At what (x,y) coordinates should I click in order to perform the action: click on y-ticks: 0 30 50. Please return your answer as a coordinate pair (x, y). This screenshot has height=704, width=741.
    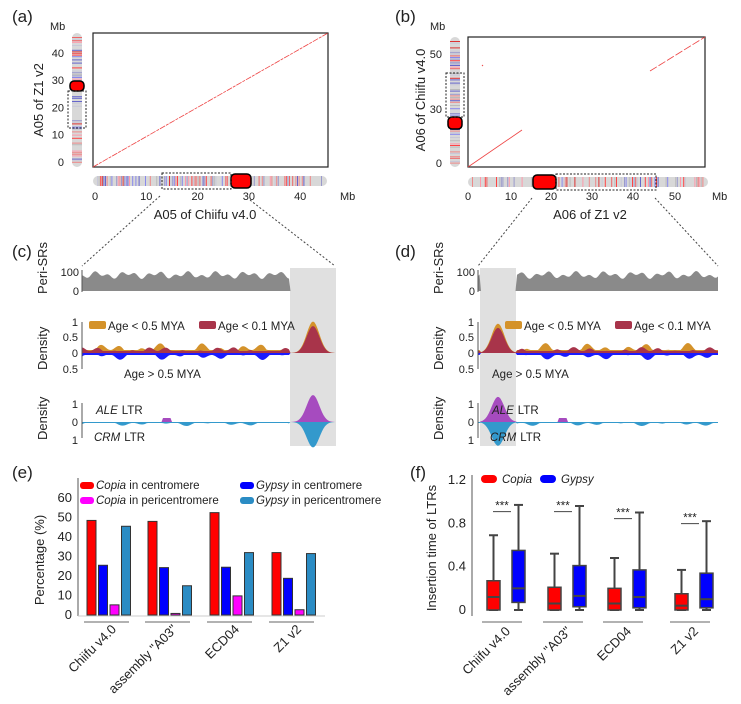
    Looking at the image, I should click on (436, 109).